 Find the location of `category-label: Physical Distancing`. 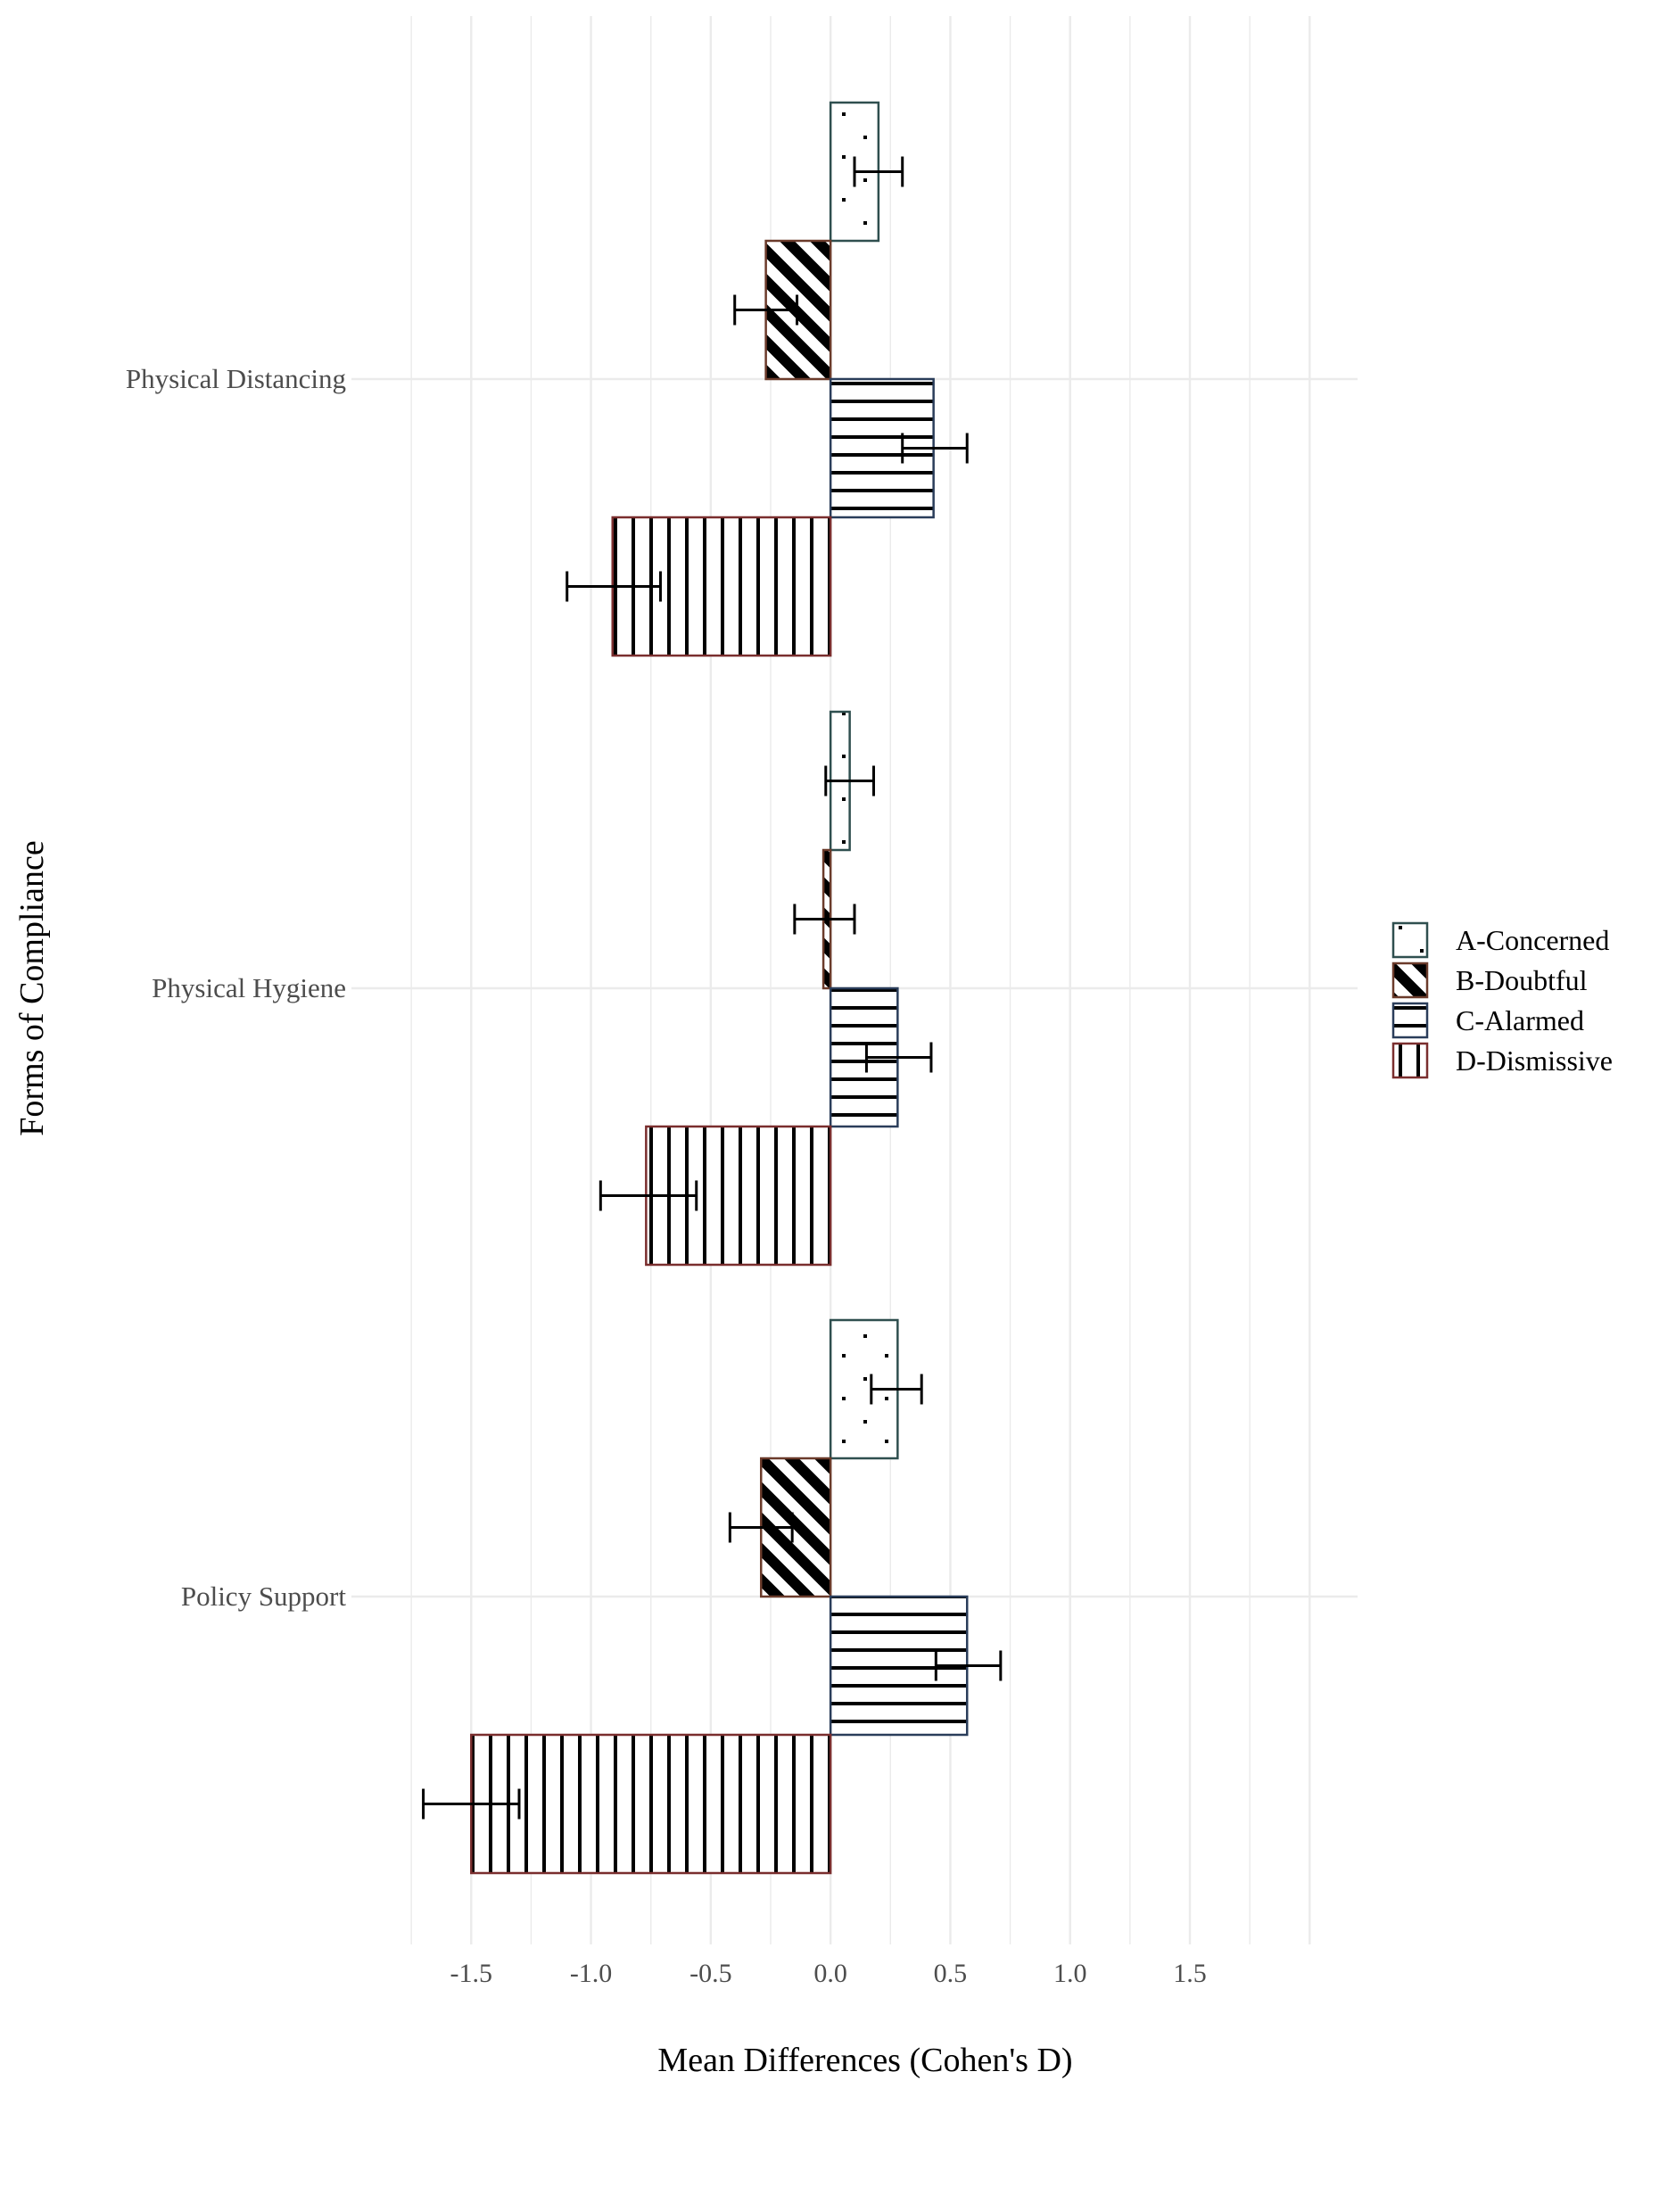

category-label: Physical Distancing is located at coordinates (236, 379).